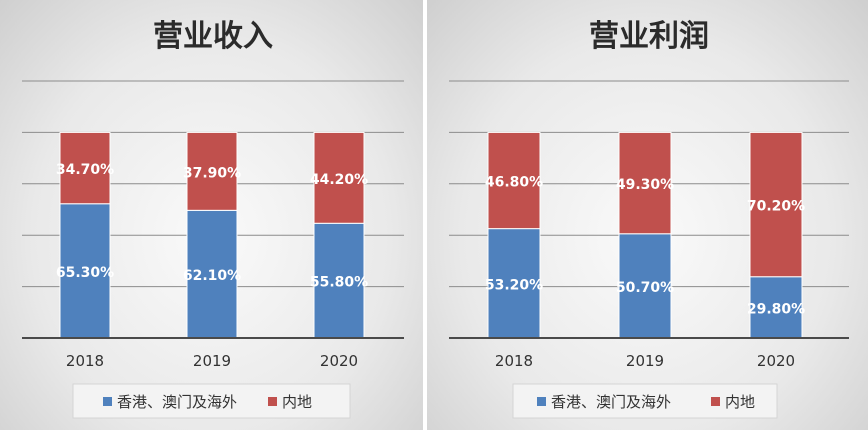 Image resolution: width=868 pixels, height=430 pixels. I want to click on data-label: 46.80%, so click(514, 183).